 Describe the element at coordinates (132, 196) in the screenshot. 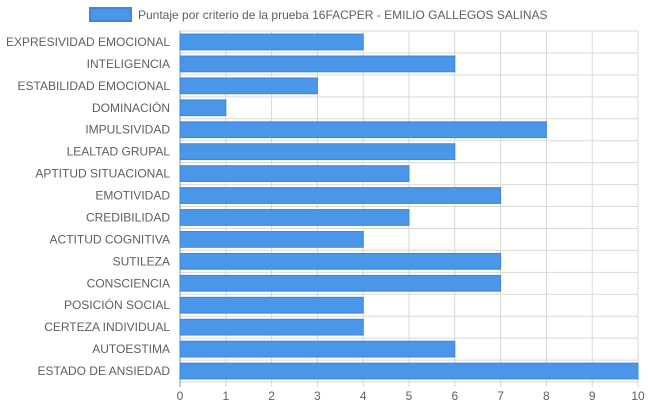

I see `category-label: EMOTIVIDAD` at that location.